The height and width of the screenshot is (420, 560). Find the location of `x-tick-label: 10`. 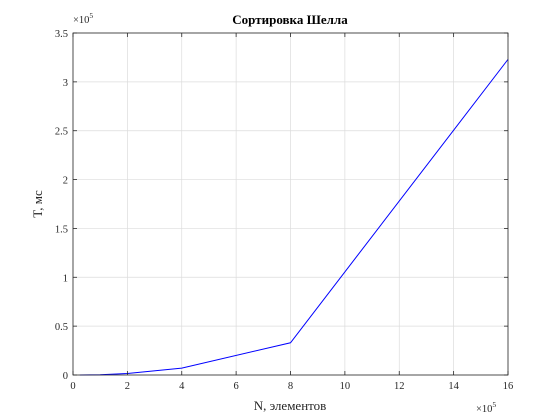

x-tick-label: 10 is located at coordinates (345, 386).